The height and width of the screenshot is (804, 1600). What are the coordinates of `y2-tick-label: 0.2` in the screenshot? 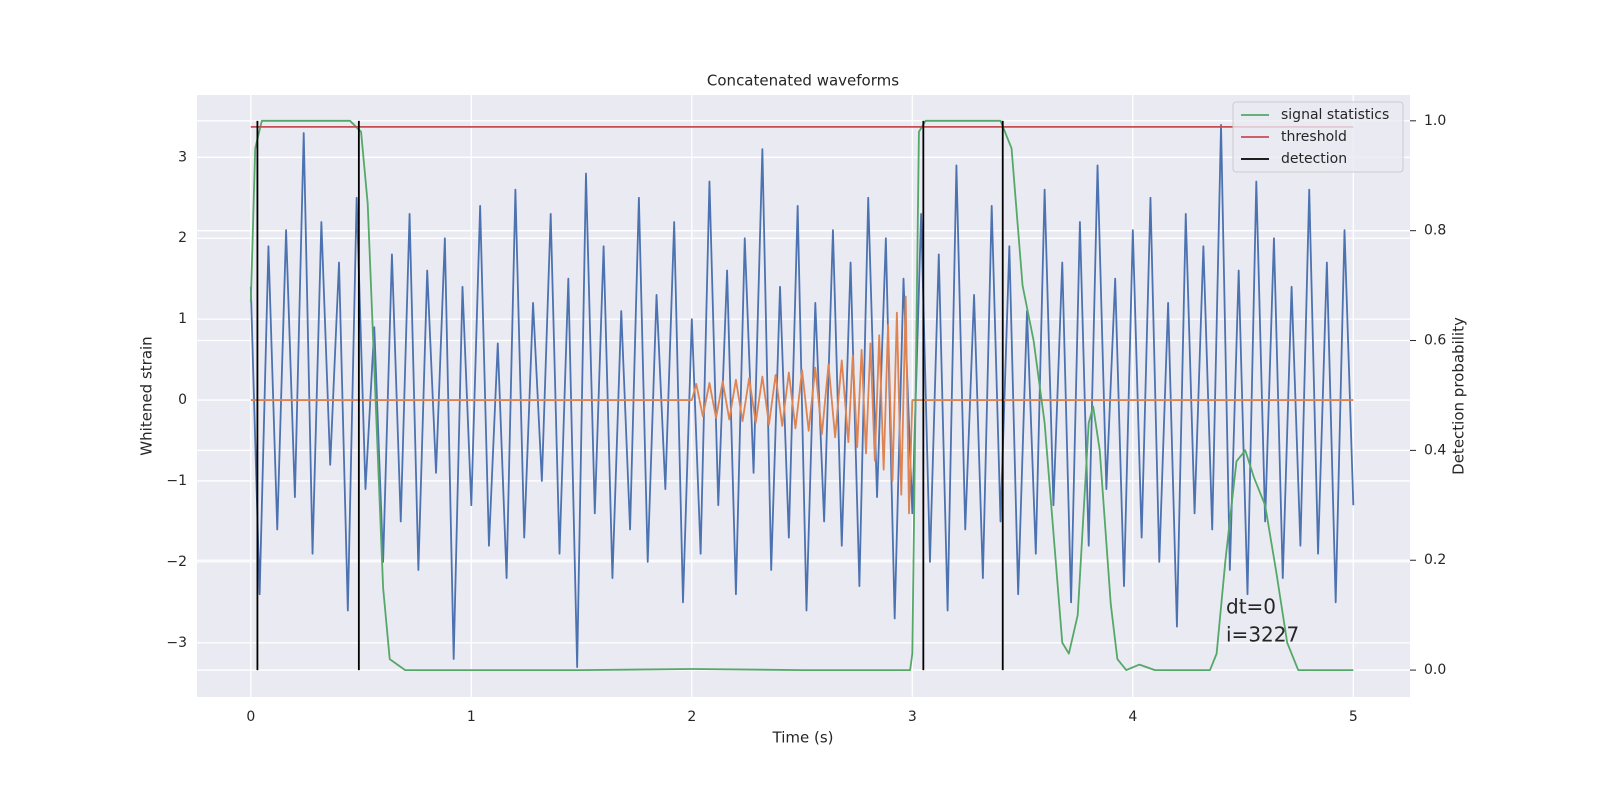 It's located at (1435, 560).